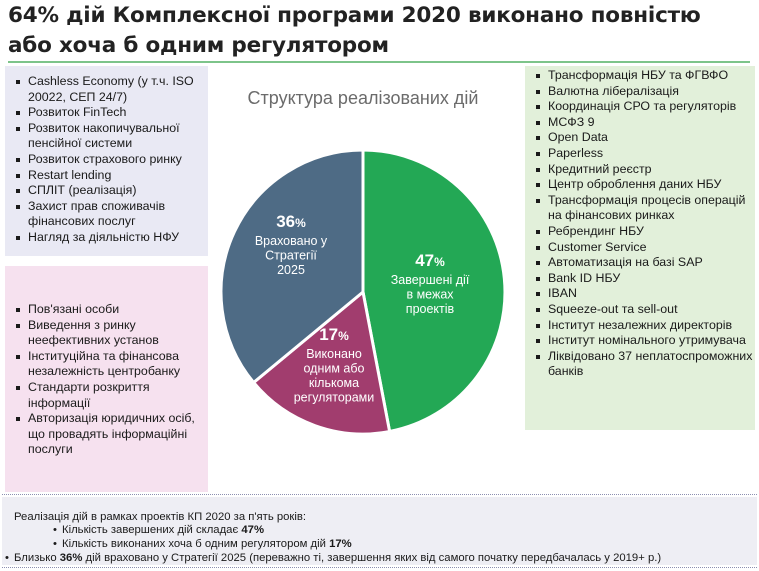 The width and height of the screenshot is (759, 571). I want to click on list-item: Кредитний реєстр, so click(644, 170).